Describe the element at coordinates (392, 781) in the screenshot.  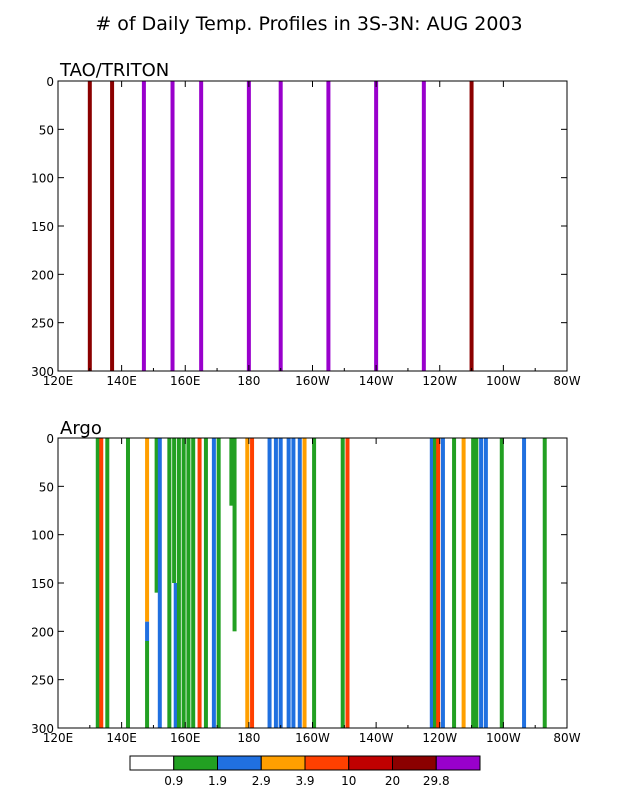
I see `colorbar-label: 20` at that location.